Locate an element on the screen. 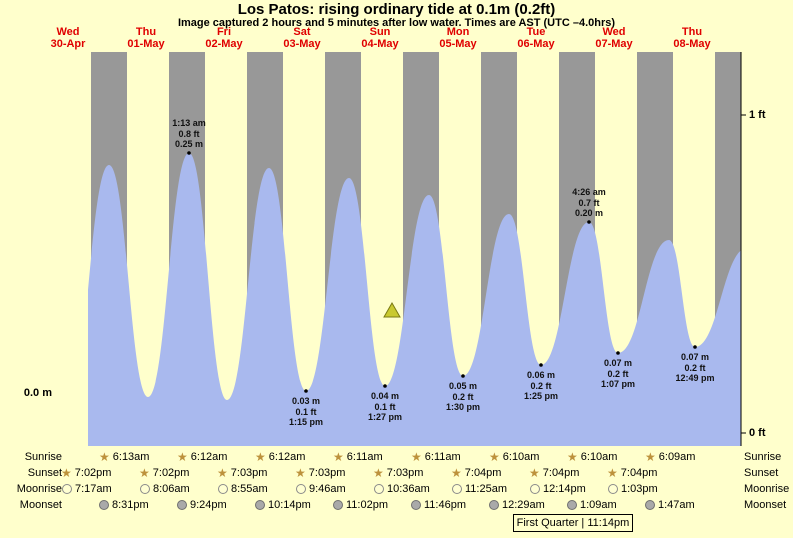 Image resolution: width=793 pixels, height=538 pixels. sunset-row-label-right: Sunset is located at coordinates (761, 473).